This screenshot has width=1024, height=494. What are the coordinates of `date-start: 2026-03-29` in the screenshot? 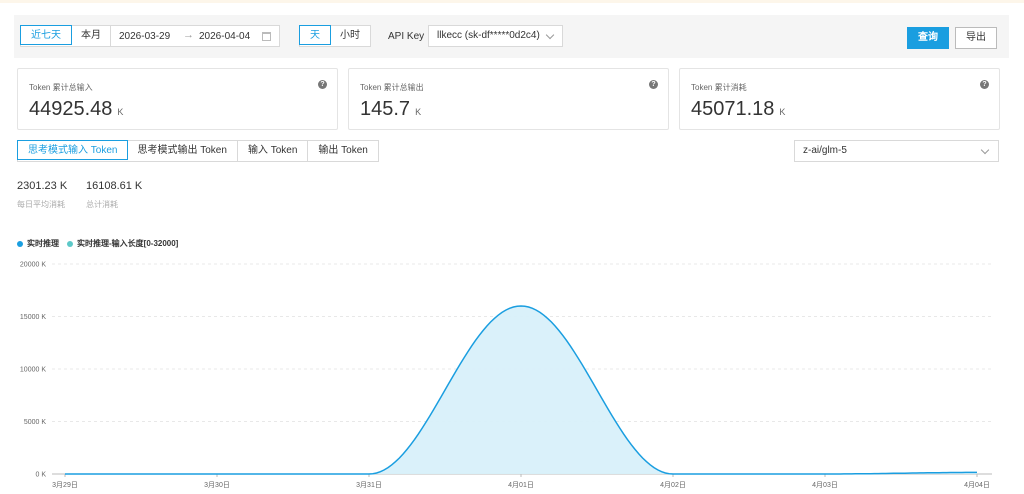 It's located at (145, 36).